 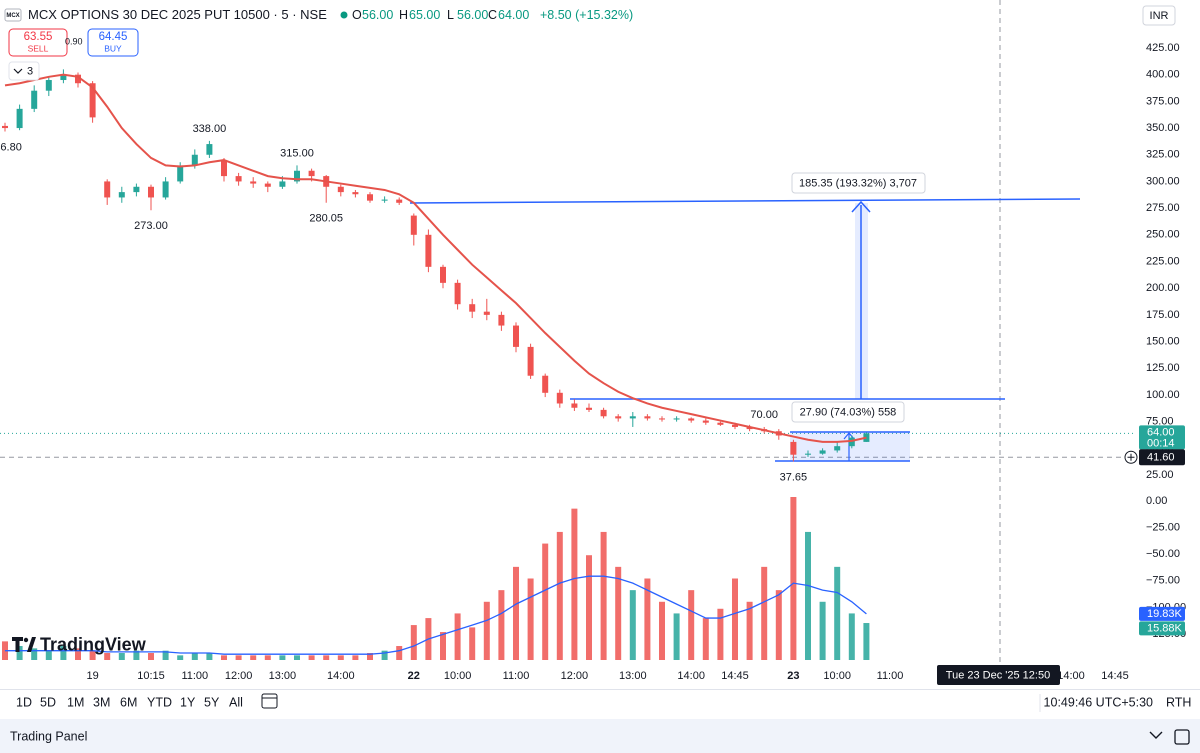 What do you see at coordinates (48, 736) in the screenshot?
I see `trading-panel-title: Trading Panel` at bounding box center [48, 736].